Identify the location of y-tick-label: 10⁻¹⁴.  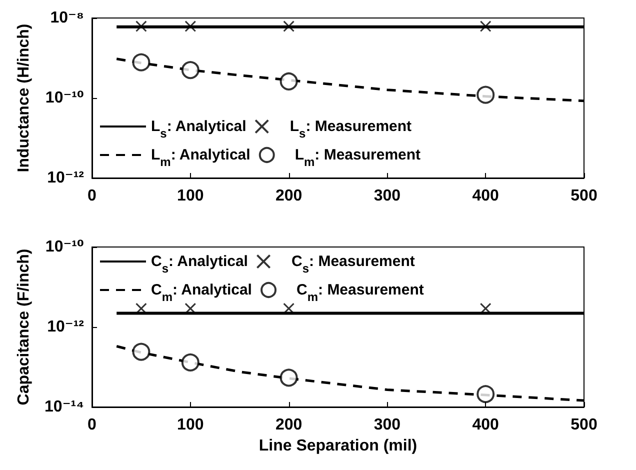
(64, 407).